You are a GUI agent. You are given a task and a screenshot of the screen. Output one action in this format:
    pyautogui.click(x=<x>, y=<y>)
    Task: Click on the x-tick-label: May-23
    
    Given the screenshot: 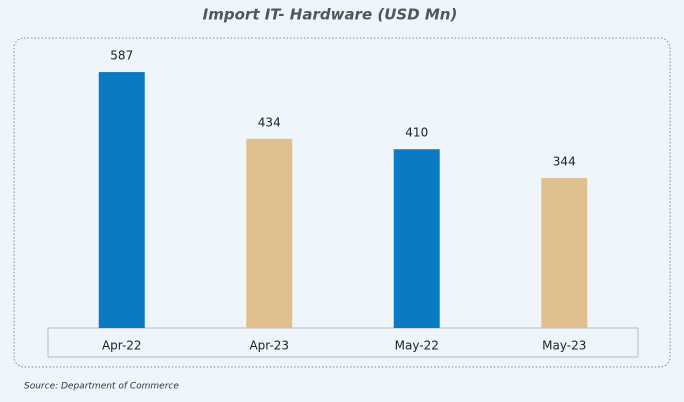 What is the action you would take?
    pyautogui.click(x=564, y=346)
    